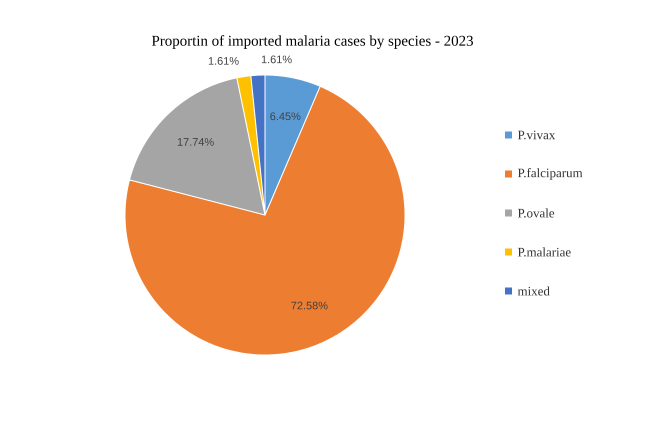  What do you see at coordinates (550, 174) in the screenshot?
I see `legend-label: P.falciparum` at bounding box center [550, 174].